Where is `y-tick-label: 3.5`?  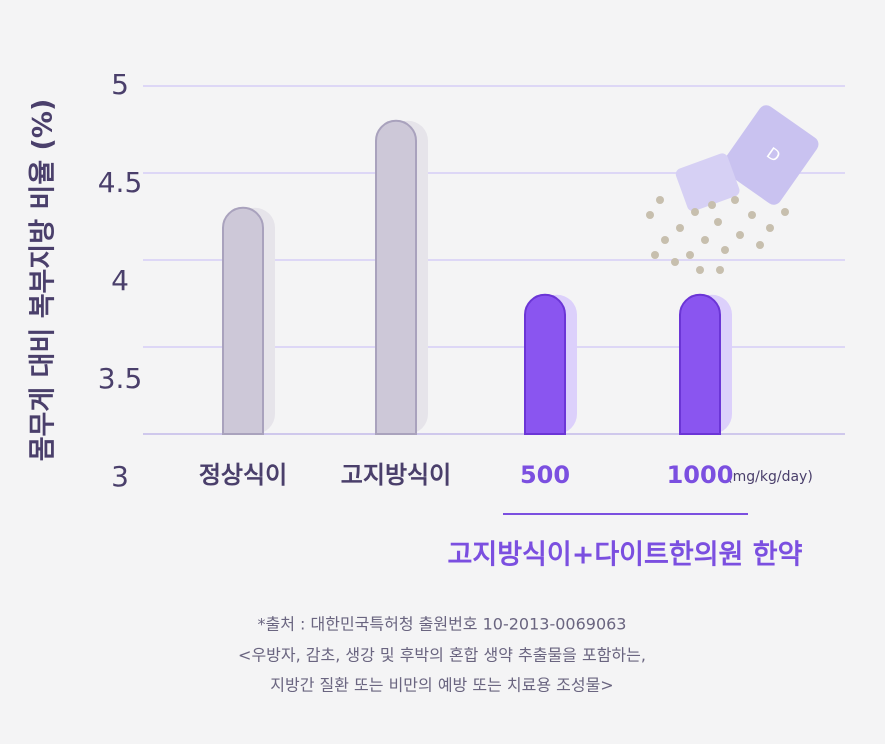 y-tick-label: 3.5 is located at coordinates (120, 378).